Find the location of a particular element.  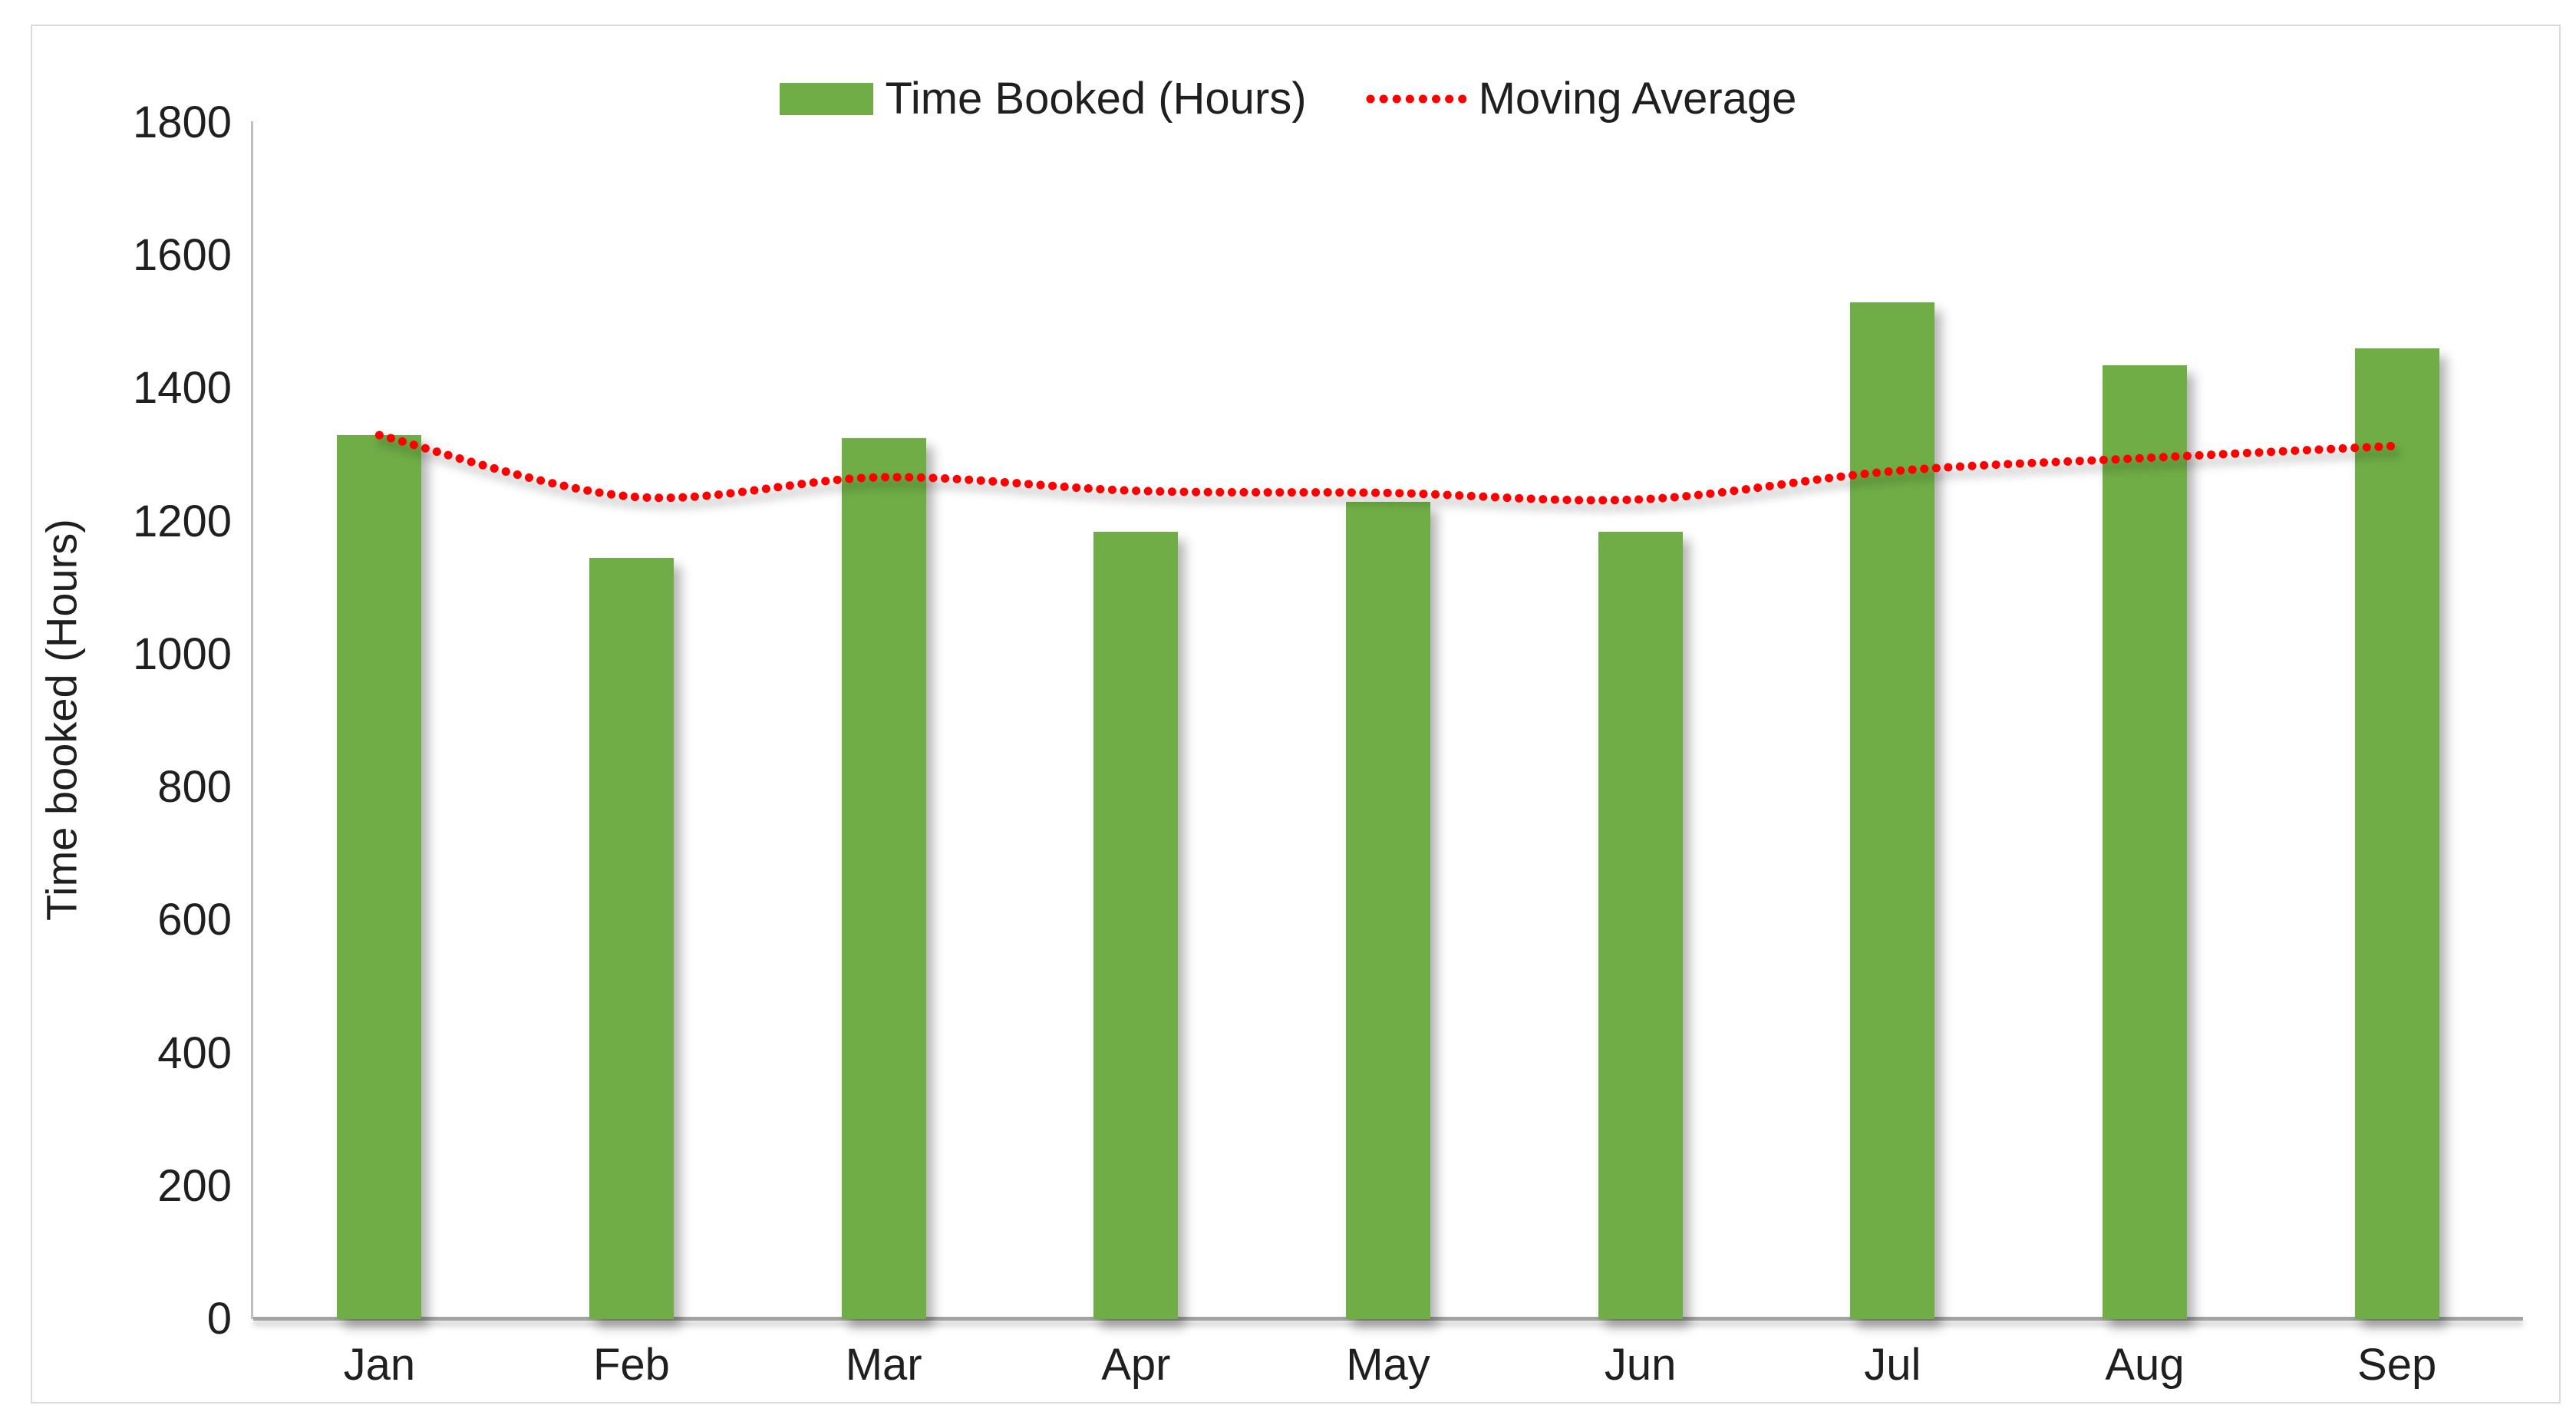

y-tick-label-400: 400 is located at coordinates (194, 1053).